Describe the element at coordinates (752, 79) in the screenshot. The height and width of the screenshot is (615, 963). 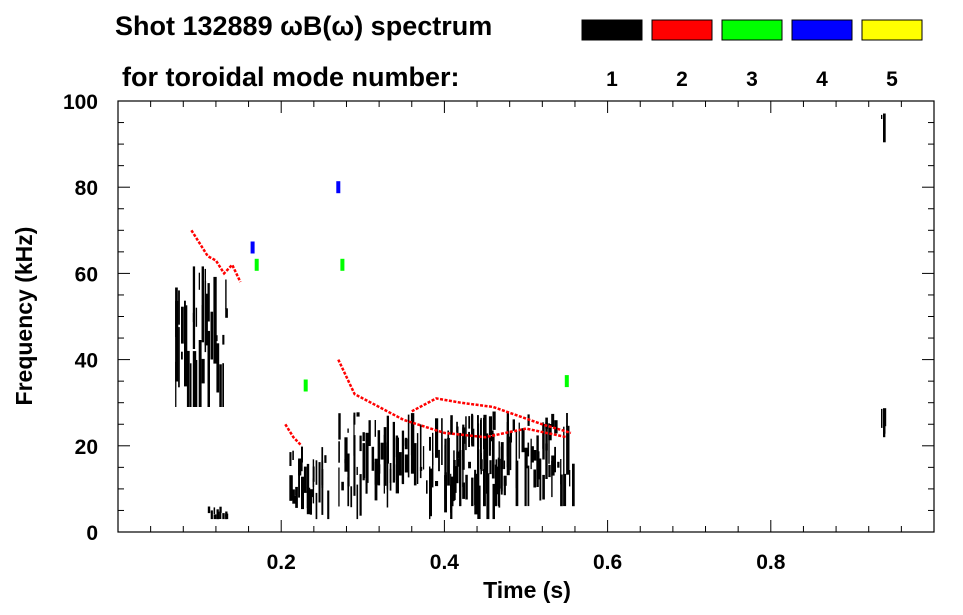
I see `legend-label-n3: 3` at that location.